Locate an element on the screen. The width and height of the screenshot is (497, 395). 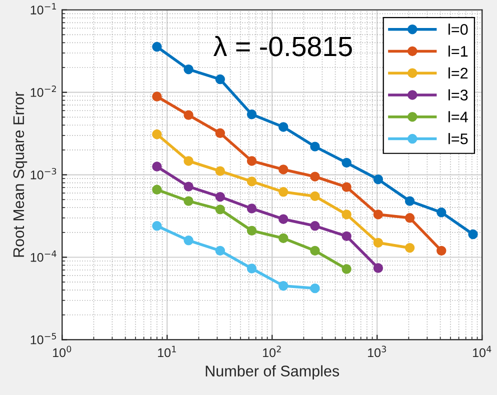
x-tick-label: 10$^{0}$ is located at coordinates (62, 352).